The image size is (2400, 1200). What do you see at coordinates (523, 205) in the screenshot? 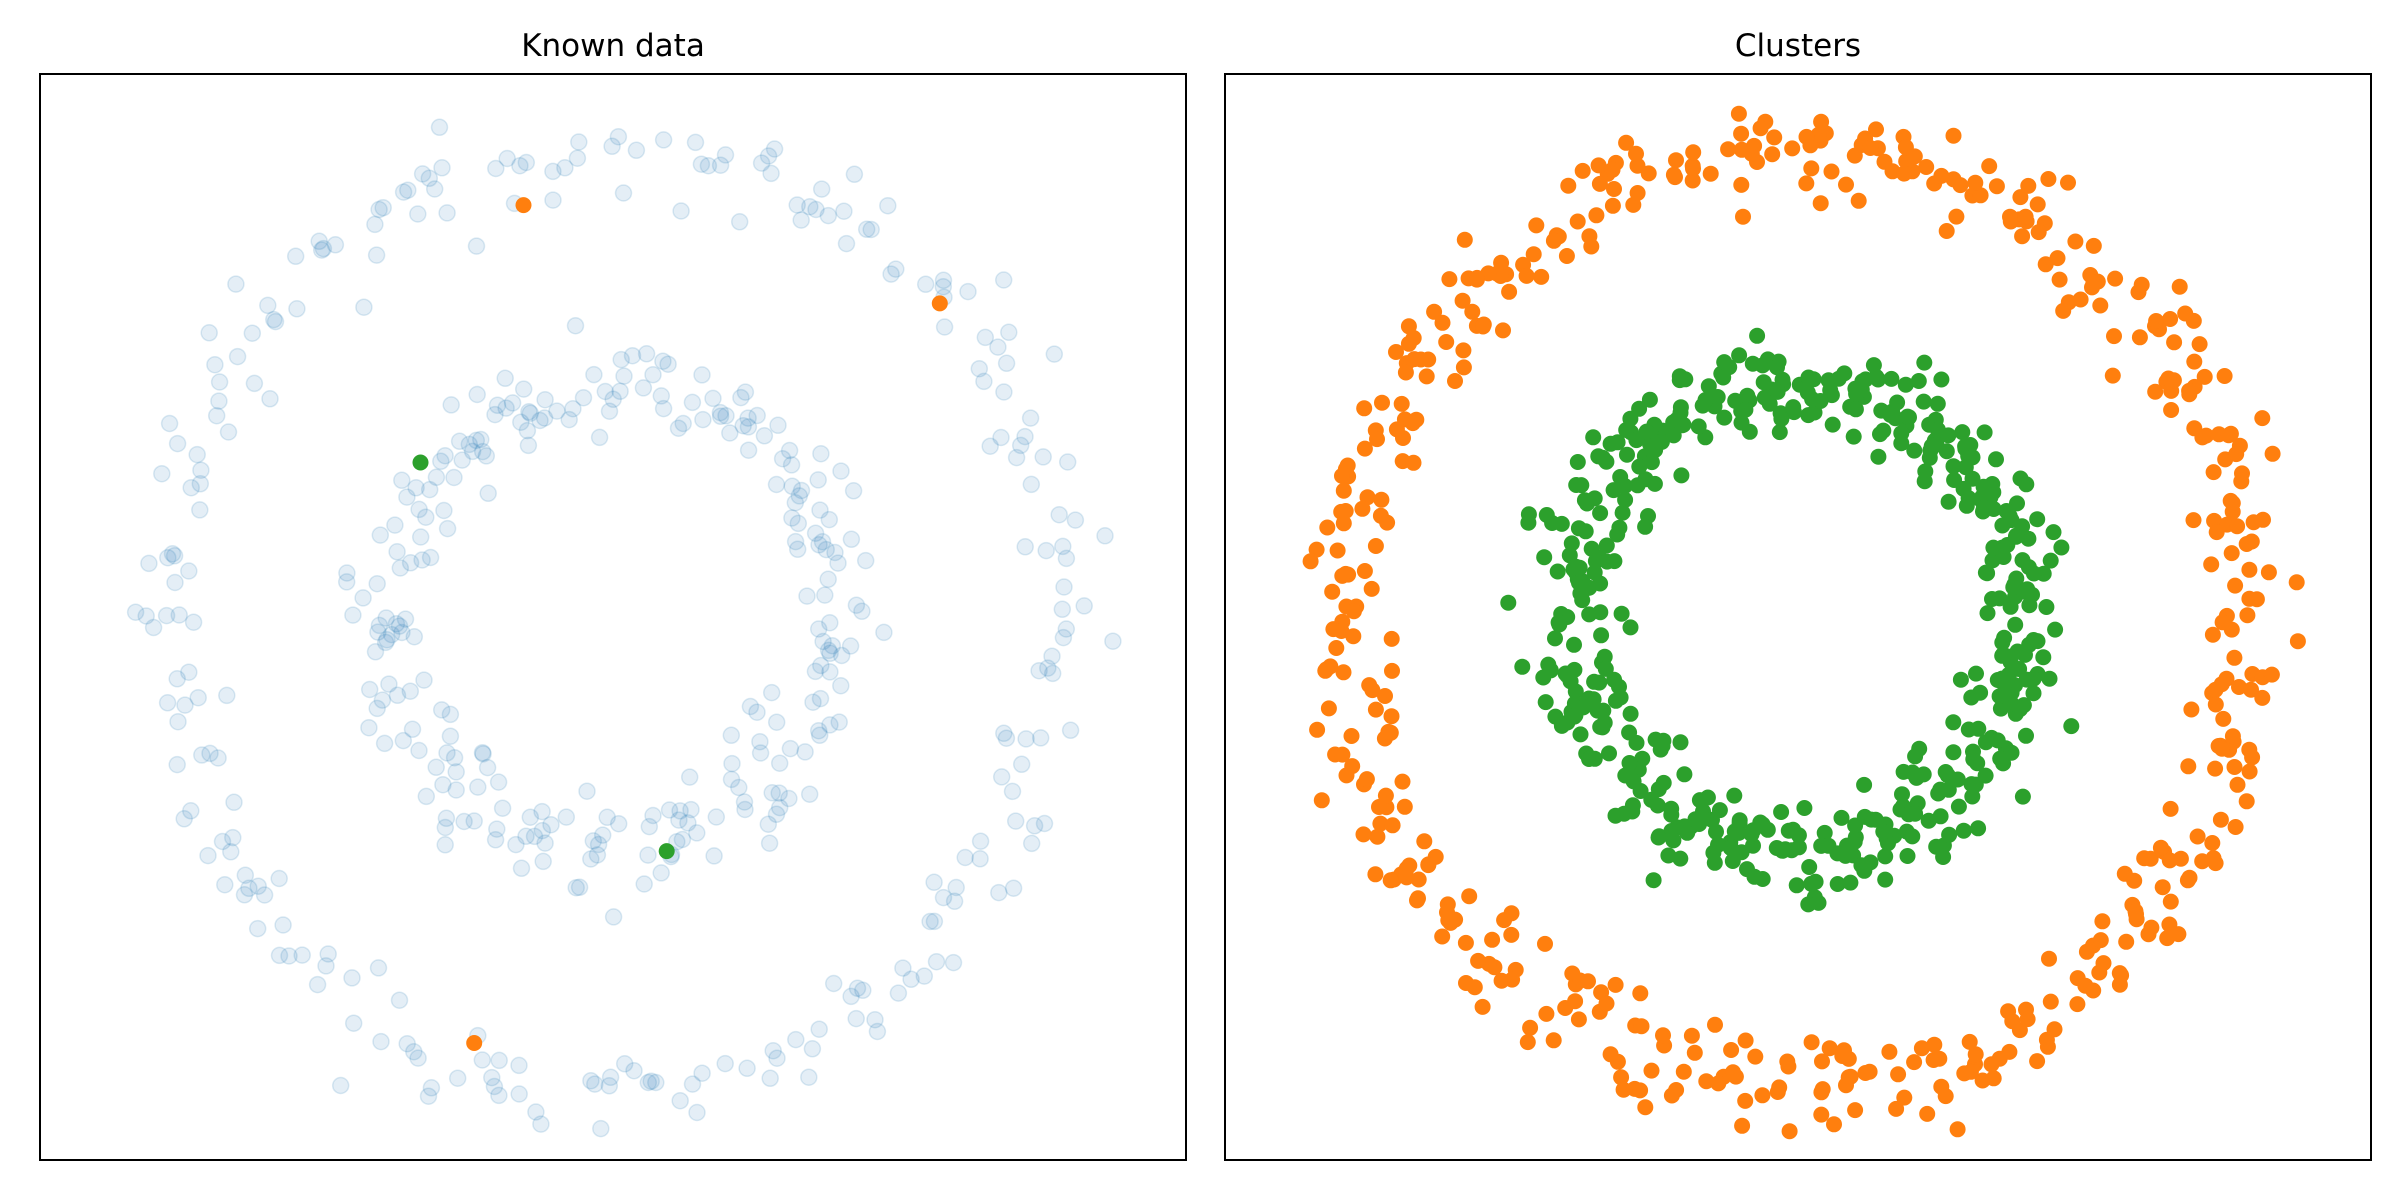
I see `known-outer-ring-point` at bounding box center [523, 205].